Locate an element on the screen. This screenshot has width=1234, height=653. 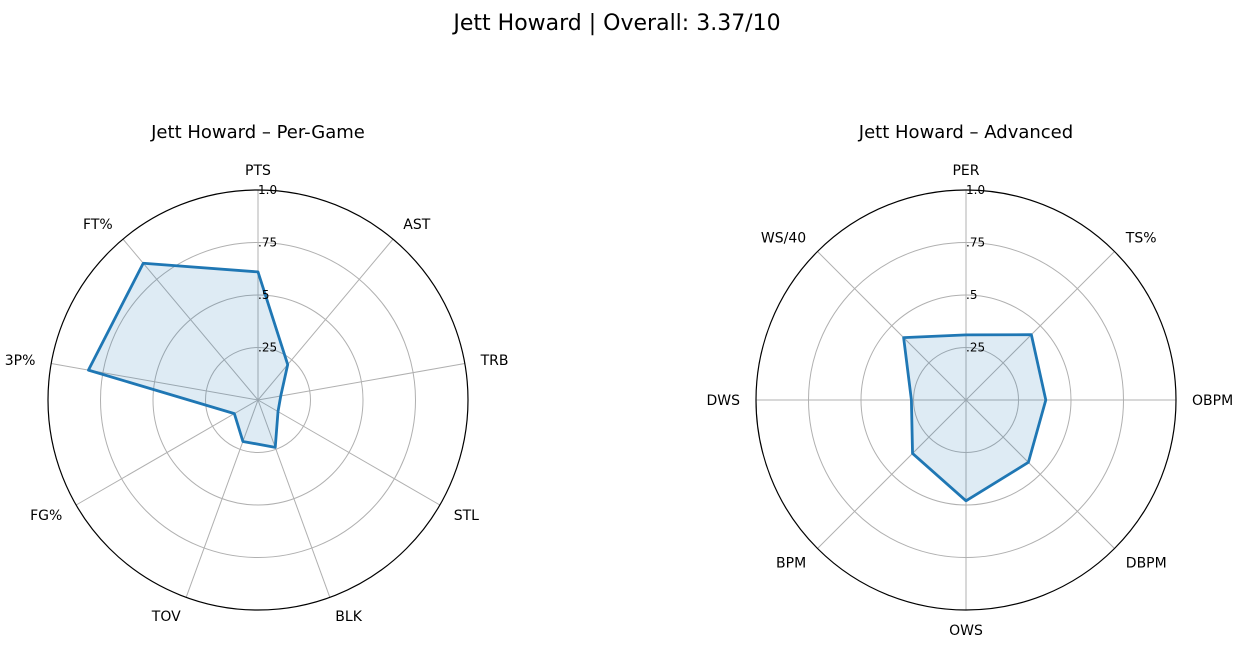
category-label-tov: TOV is located at coordinates (166, 617).